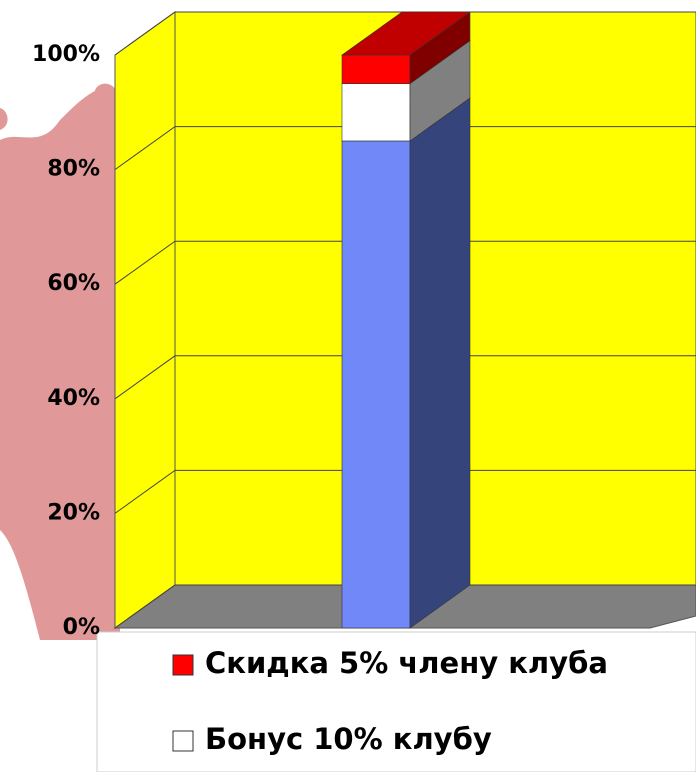 The height and width of the screenshot is (772, 696). What do you see at coordinates (73, 512) in the screenshot?
I see `y-tick-label: 20%` at bounding box center [73, 512].